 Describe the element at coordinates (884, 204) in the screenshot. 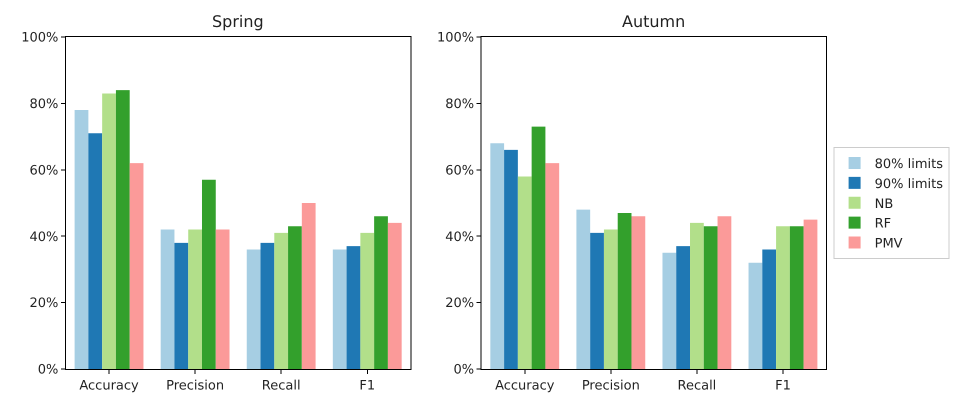

I see `legend-label: NB` at that location.